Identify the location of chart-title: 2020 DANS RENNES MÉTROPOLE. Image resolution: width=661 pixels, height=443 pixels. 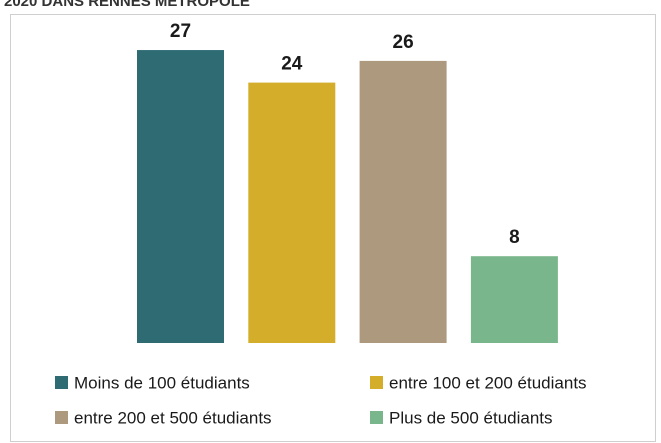
(127, 5).